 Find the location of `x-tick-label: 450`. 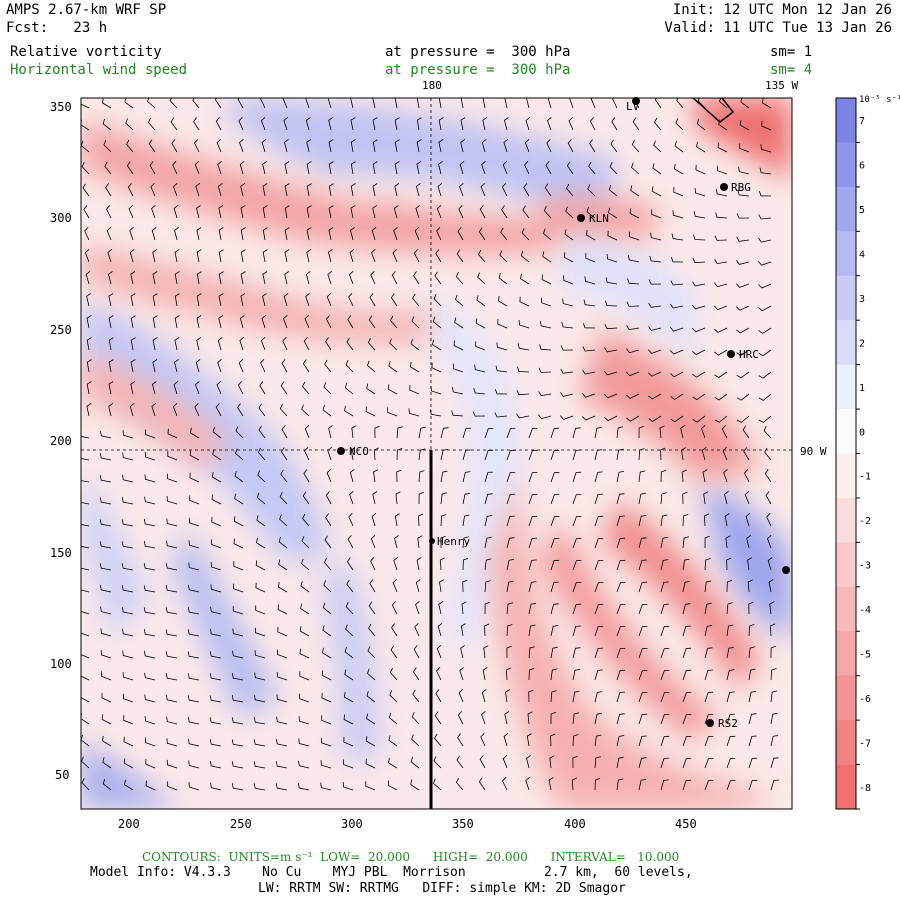

x-tick-label: 450 is located at coordinates (686, 824).